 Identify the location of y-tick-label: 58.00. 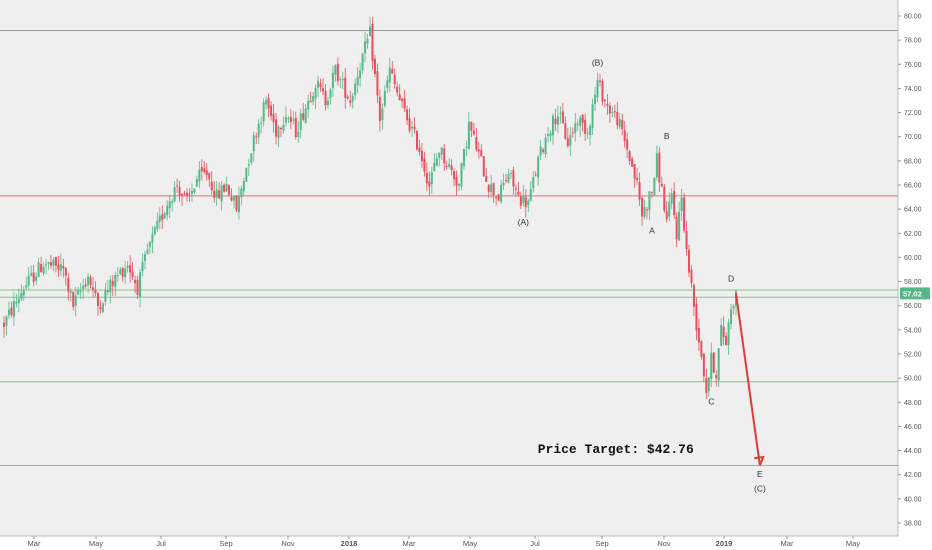
(913, 282).